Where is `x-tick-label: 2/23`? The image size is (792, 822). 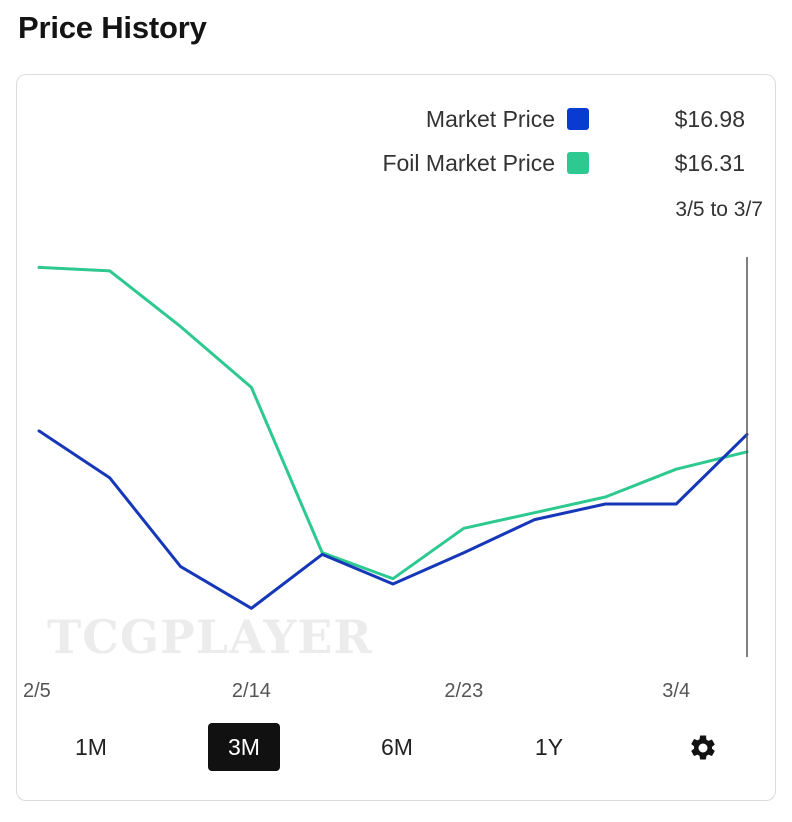
x-tick-label: 2/23 is located at coordinates (463, 691).